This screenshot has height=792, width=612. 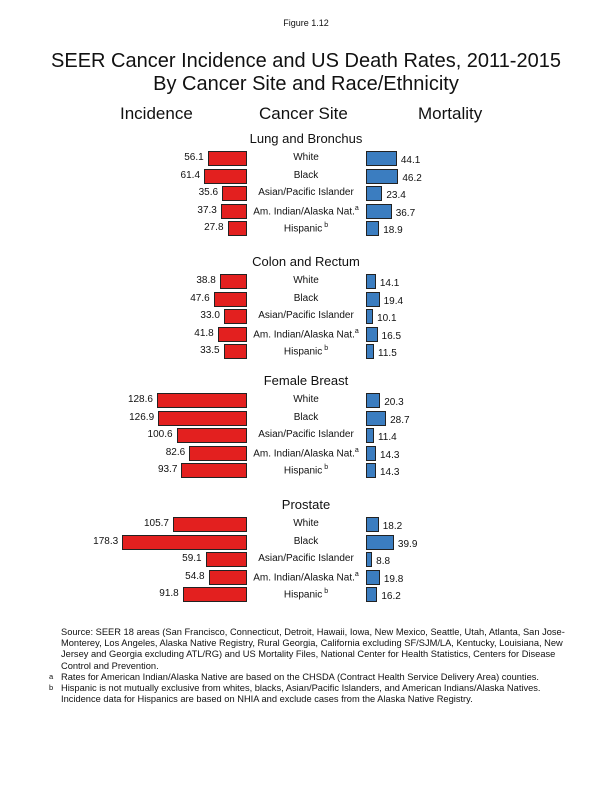 I want to click on incidence-header: Incidence, so click(x=156, y=113).